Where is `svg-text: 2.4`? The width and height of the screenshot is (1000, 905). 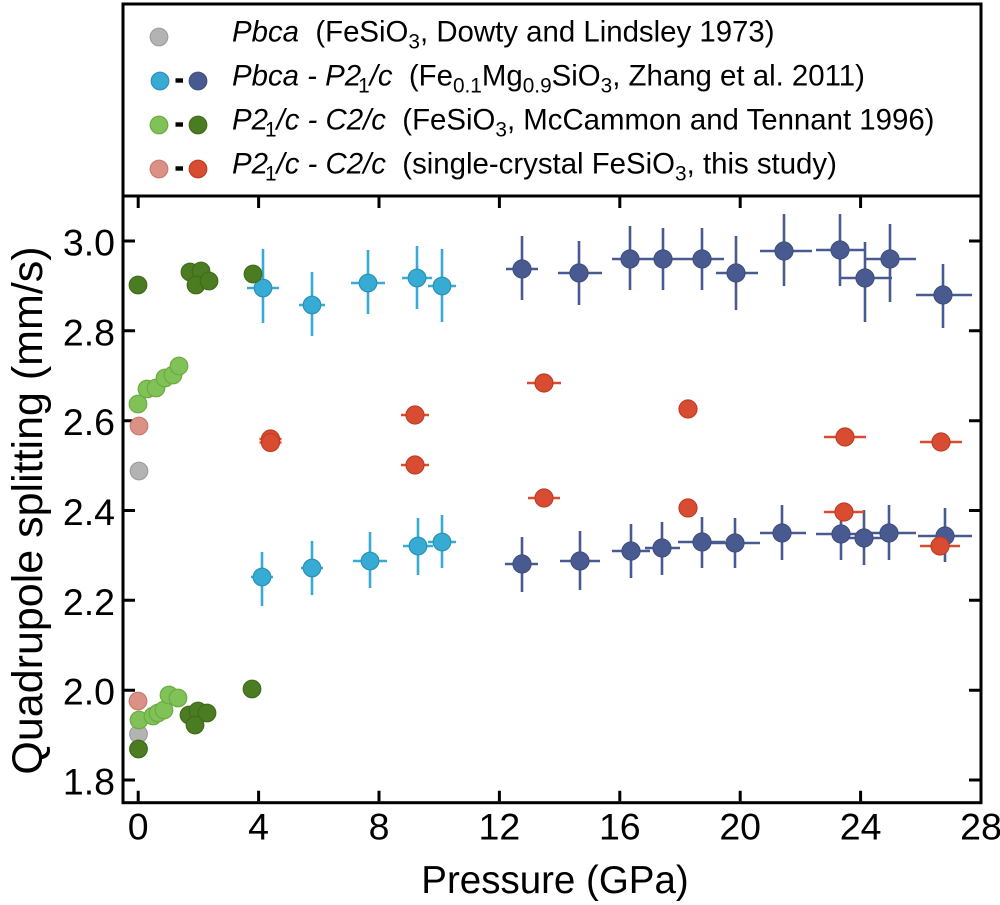 svg-text: 2.4 is located at coordinates (89, 512).